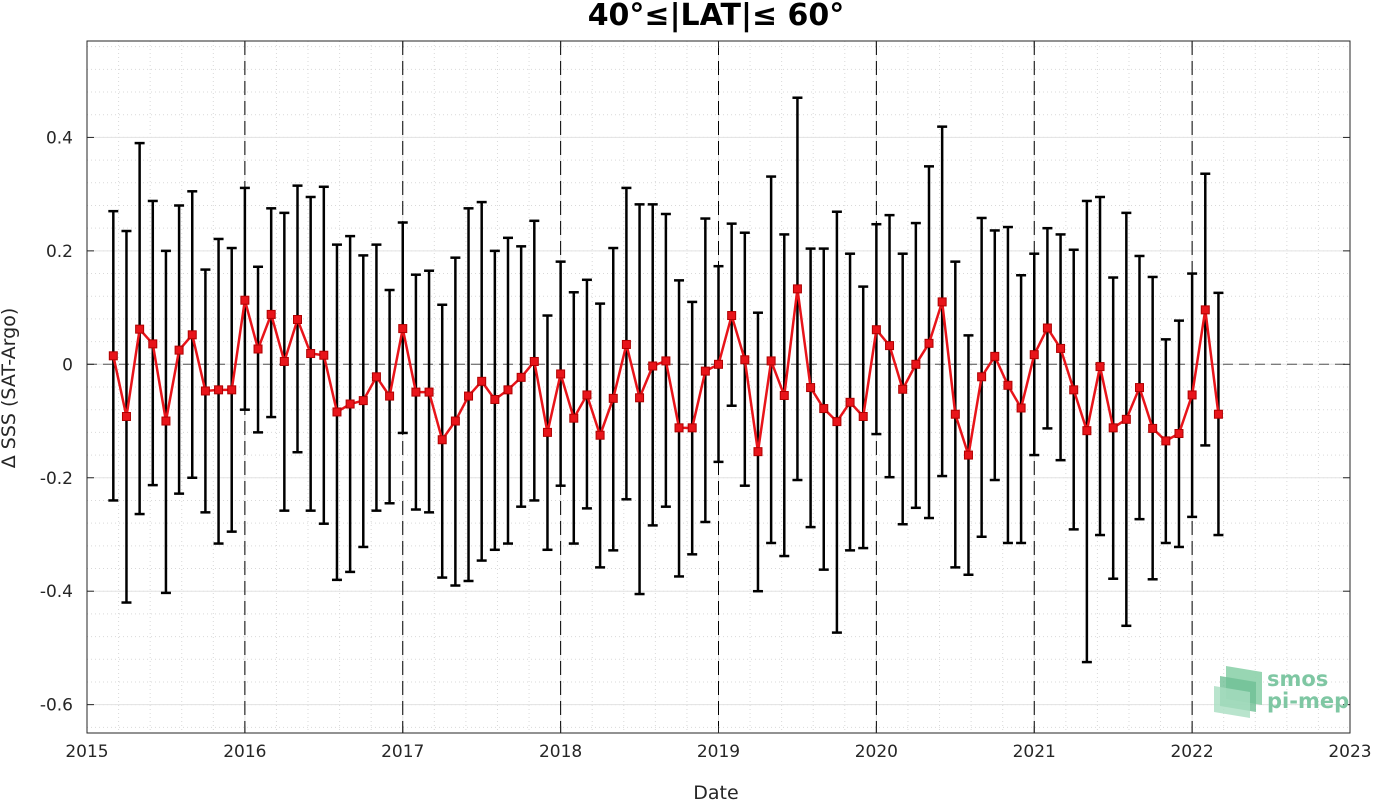  I want to click on y-tick-label: 0, so click(67, 365).